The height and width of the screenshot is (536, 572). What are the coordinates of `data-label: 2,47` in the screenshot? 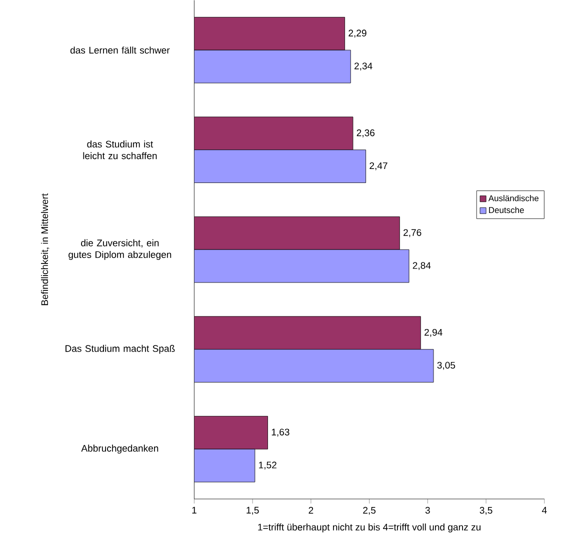 It's located at (379, 166).